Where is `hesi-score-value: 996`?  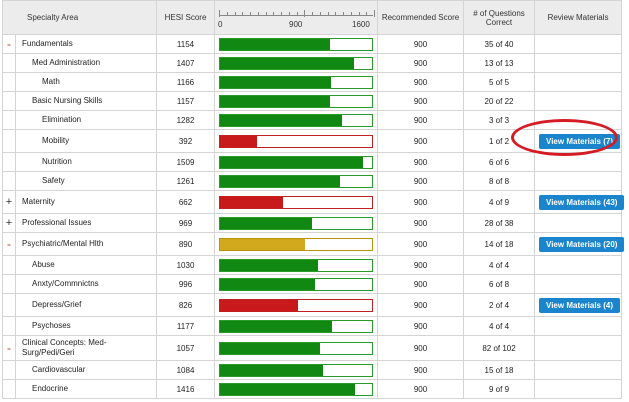 hesi-score-value: 996 is located at coordinates (186, 284).